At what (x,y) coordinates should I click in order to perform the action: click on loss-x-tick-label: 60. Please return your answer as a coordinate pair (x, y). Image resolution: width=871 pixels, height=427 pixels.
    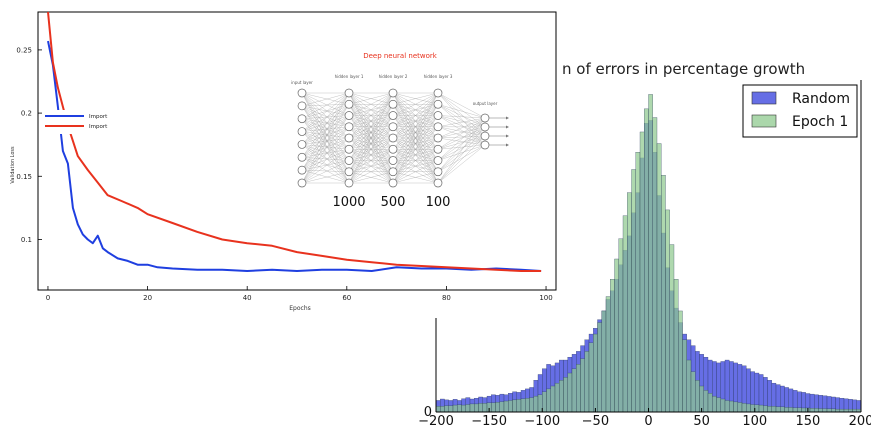
    Looking at the image, I should click on (346, 298).